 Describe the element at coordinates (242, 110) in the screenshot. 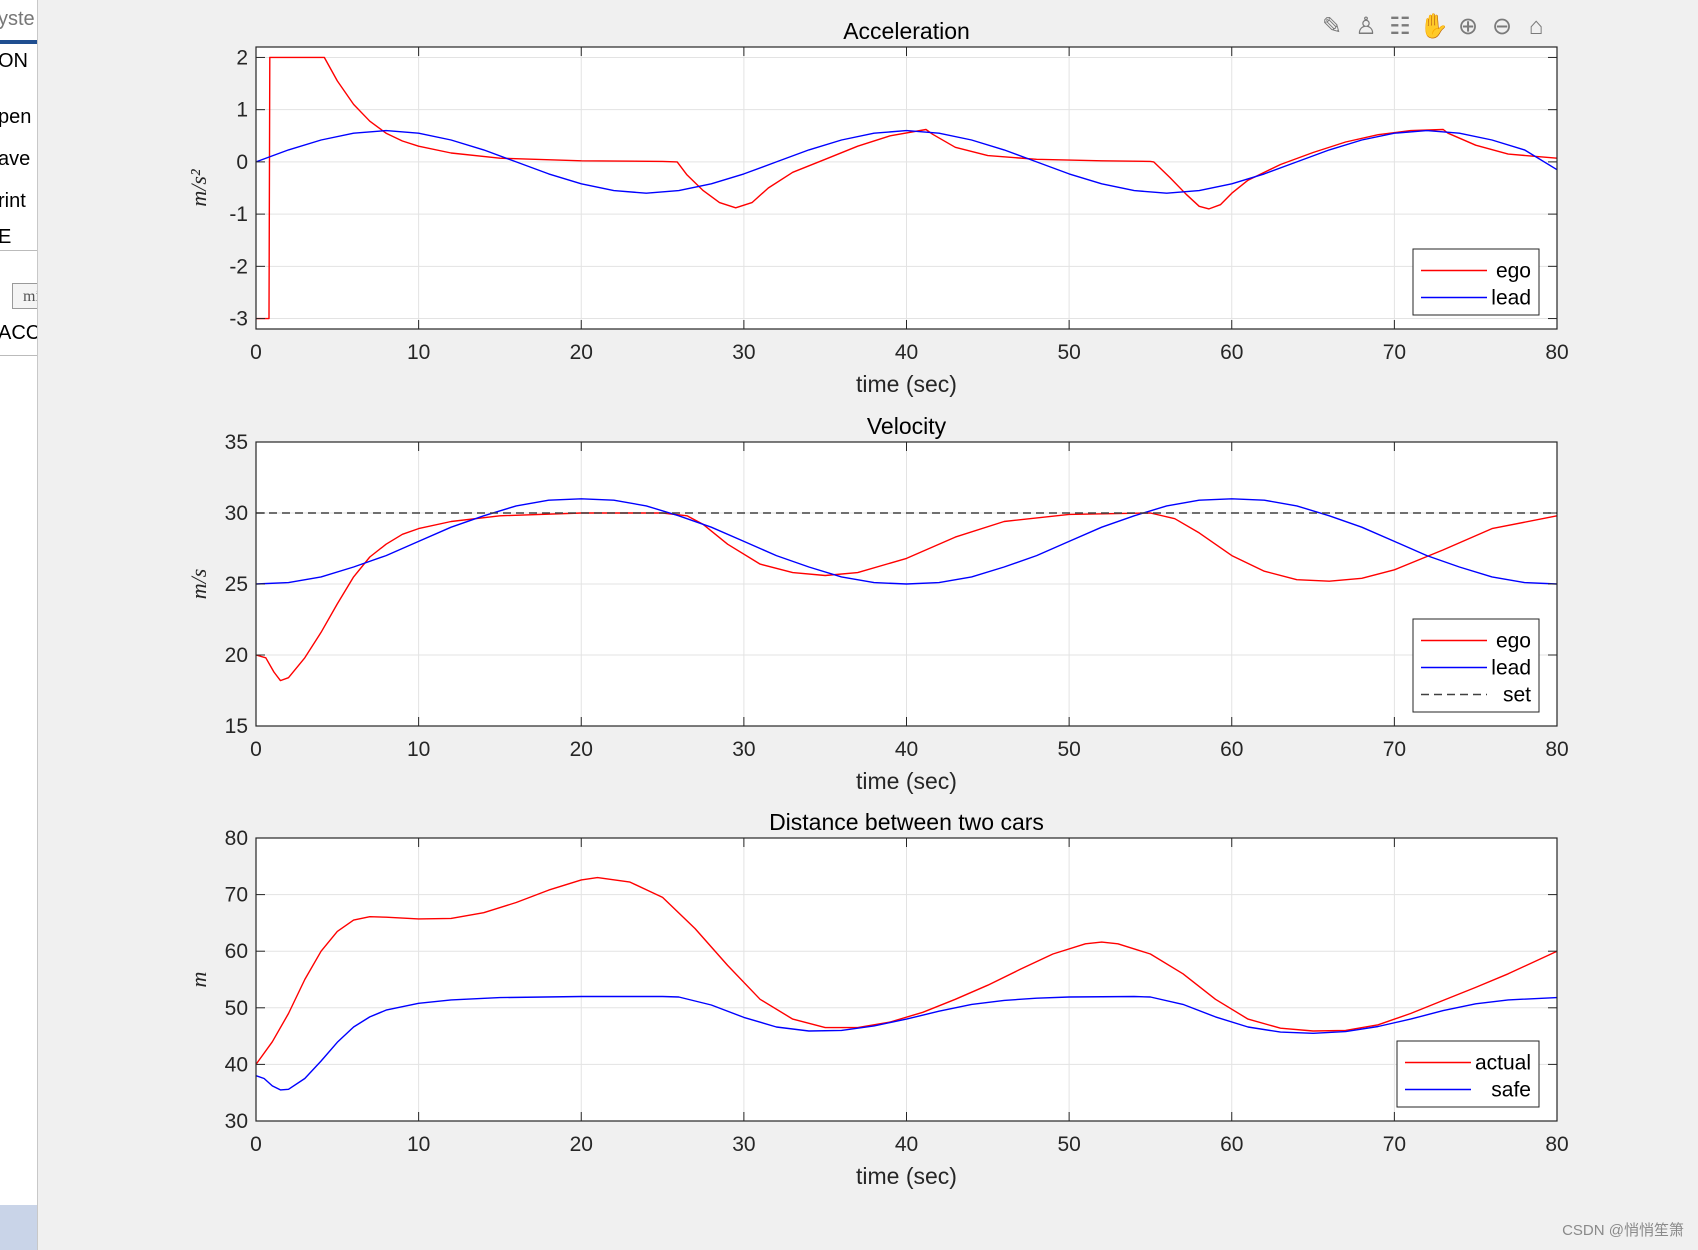

I see `y-tick-label: 1` at that location.